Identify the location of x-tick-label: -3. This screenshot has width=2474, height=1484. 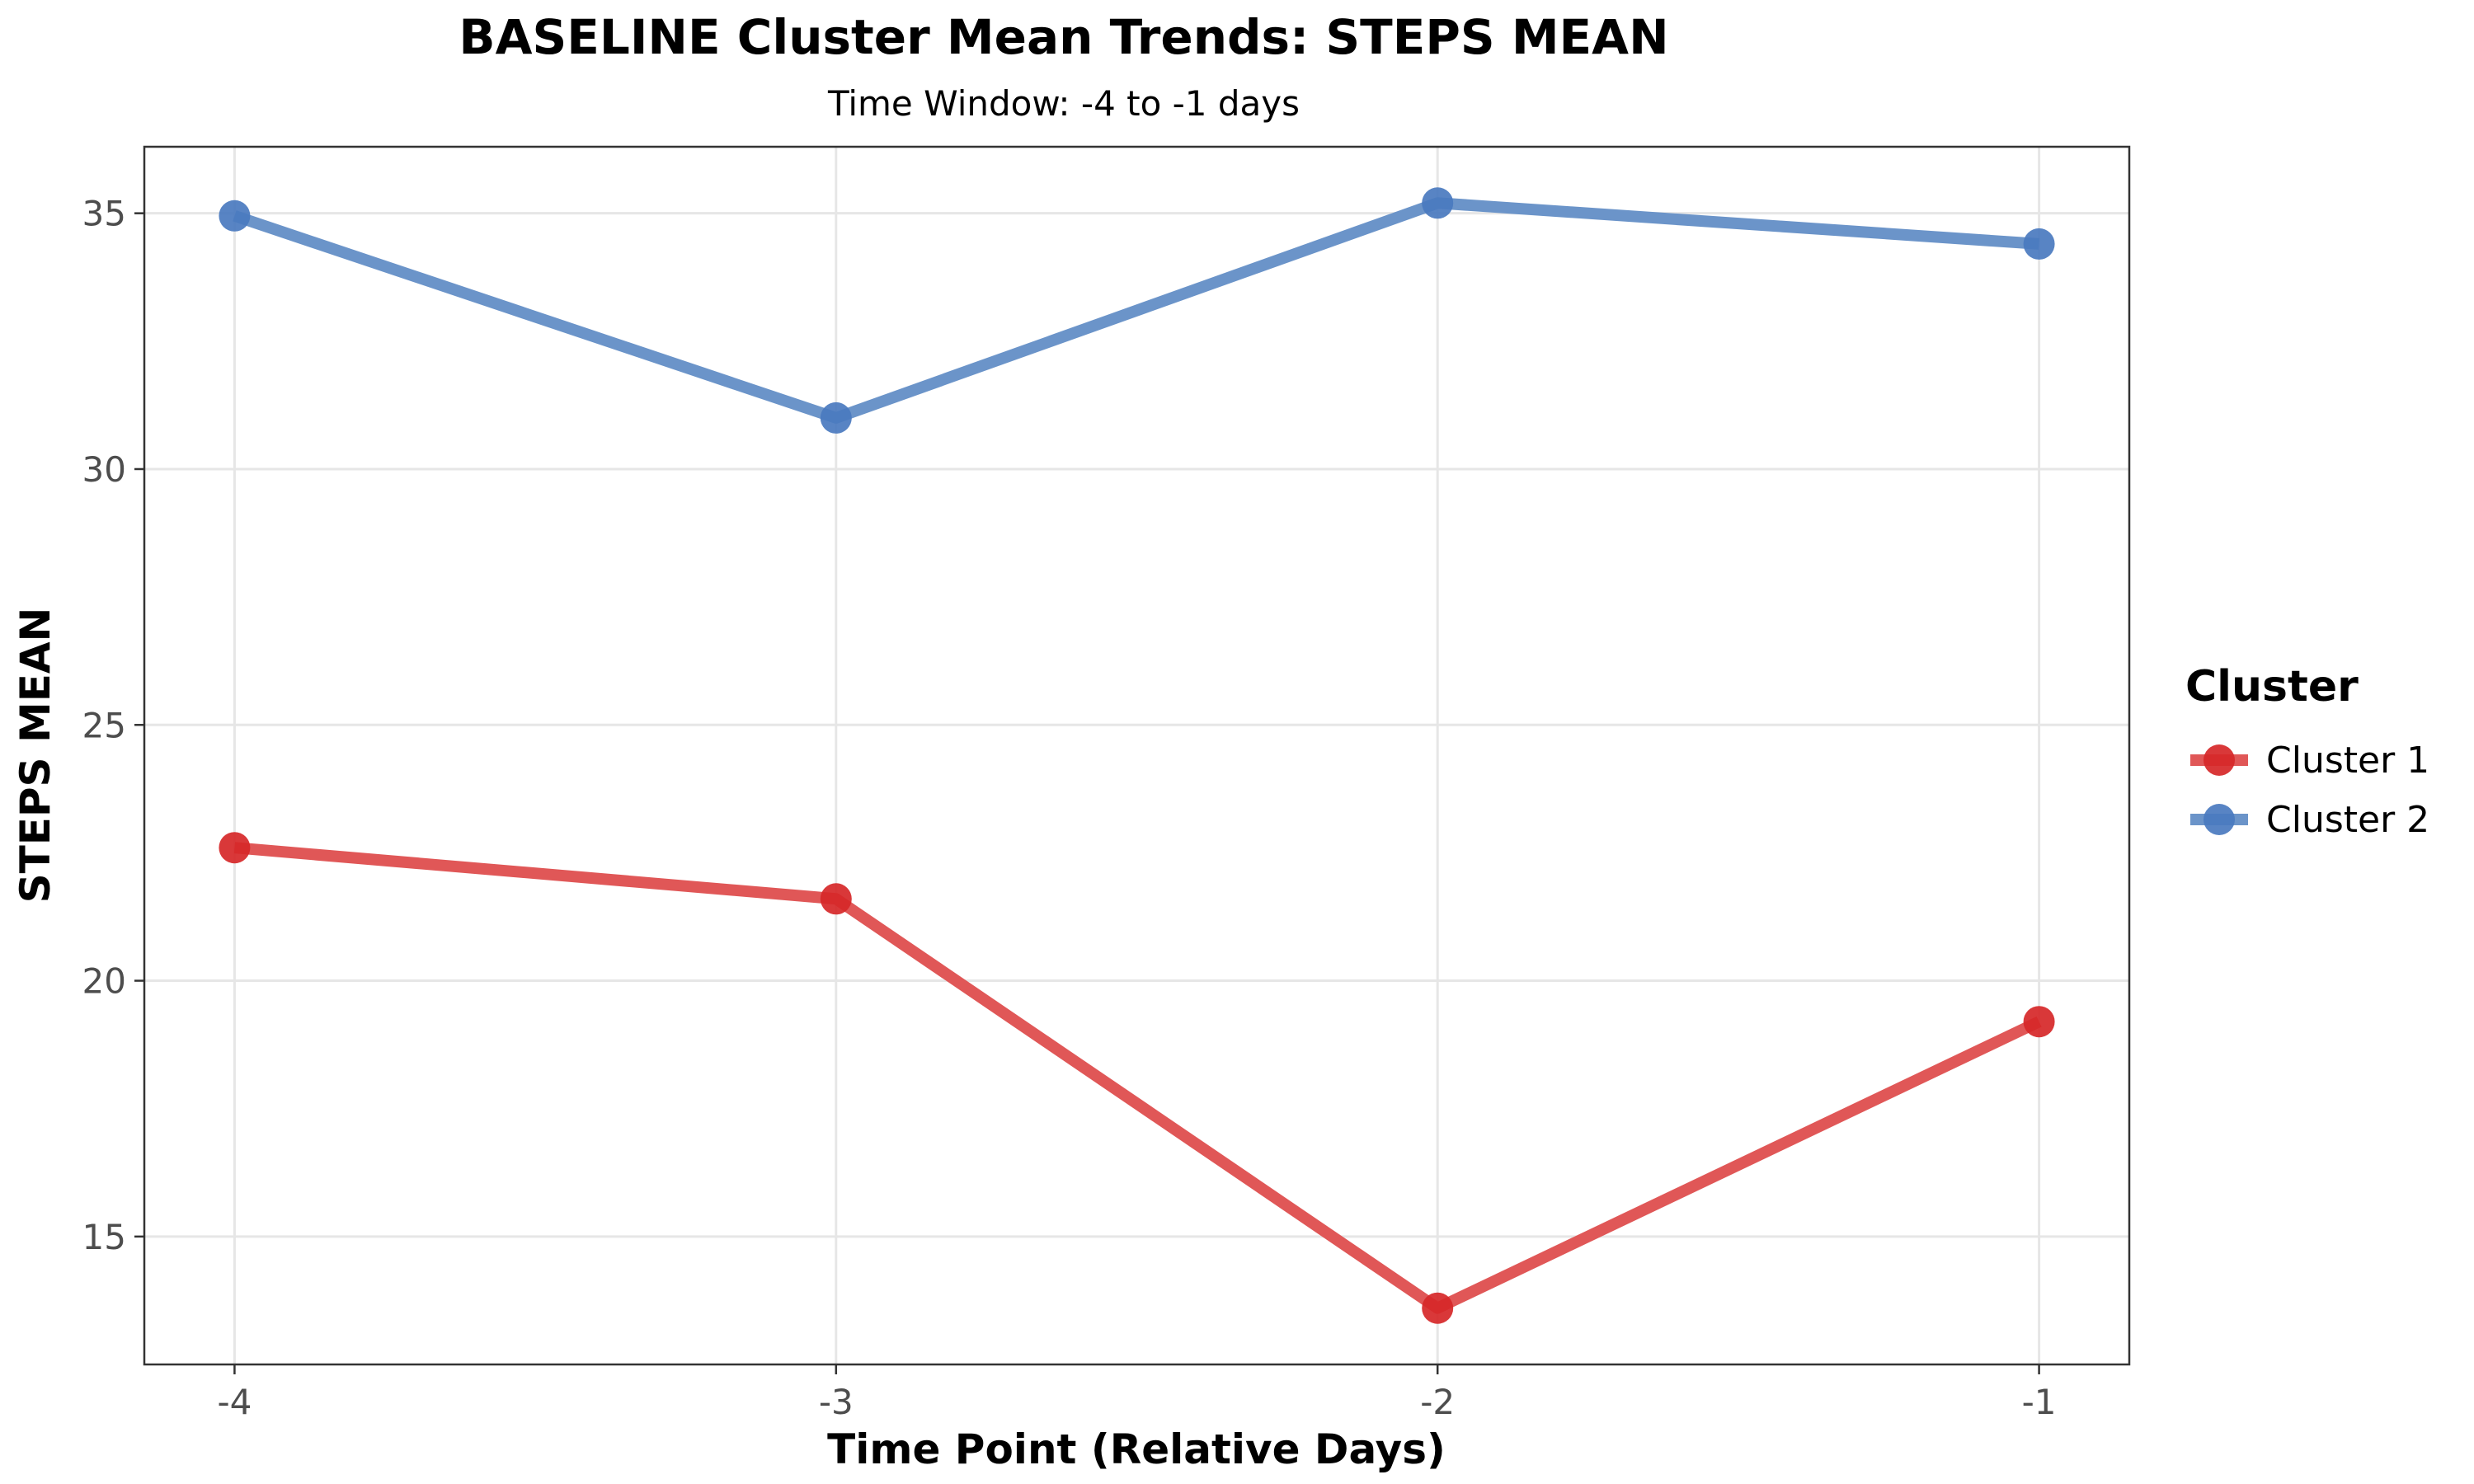
(836, 1402).